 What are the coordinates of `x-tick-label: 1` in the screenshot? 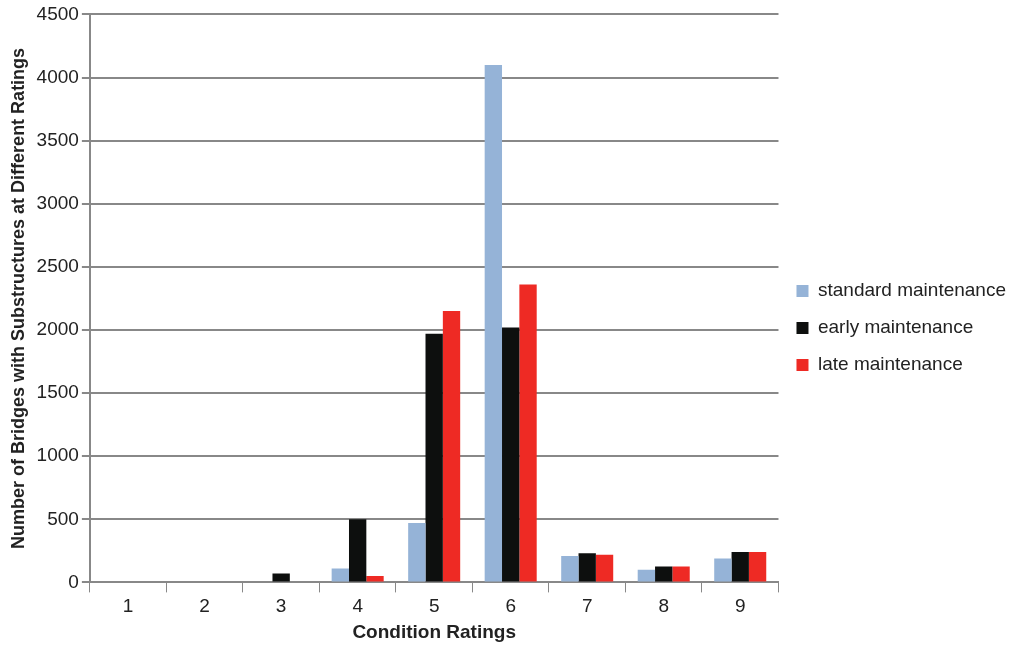 It's located at (128, 606).